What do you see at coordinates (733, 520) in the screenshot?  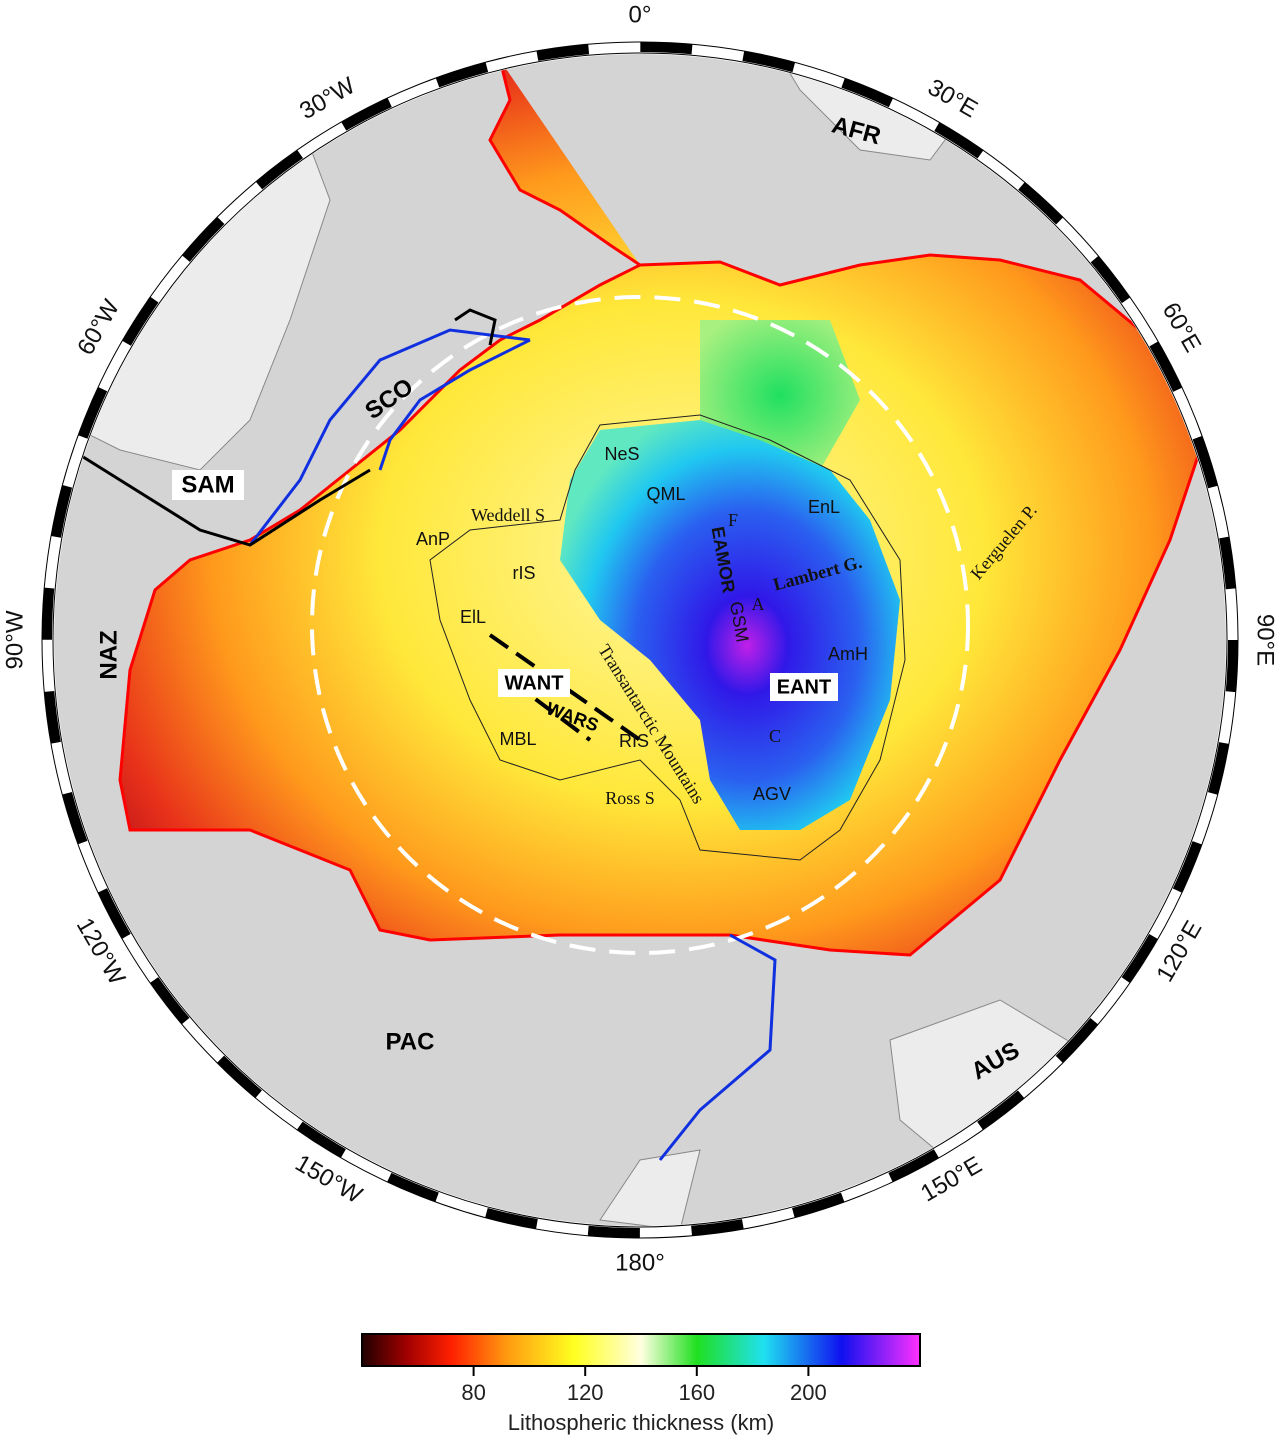 I see `region-label: F` at bounding box center [733, 520].